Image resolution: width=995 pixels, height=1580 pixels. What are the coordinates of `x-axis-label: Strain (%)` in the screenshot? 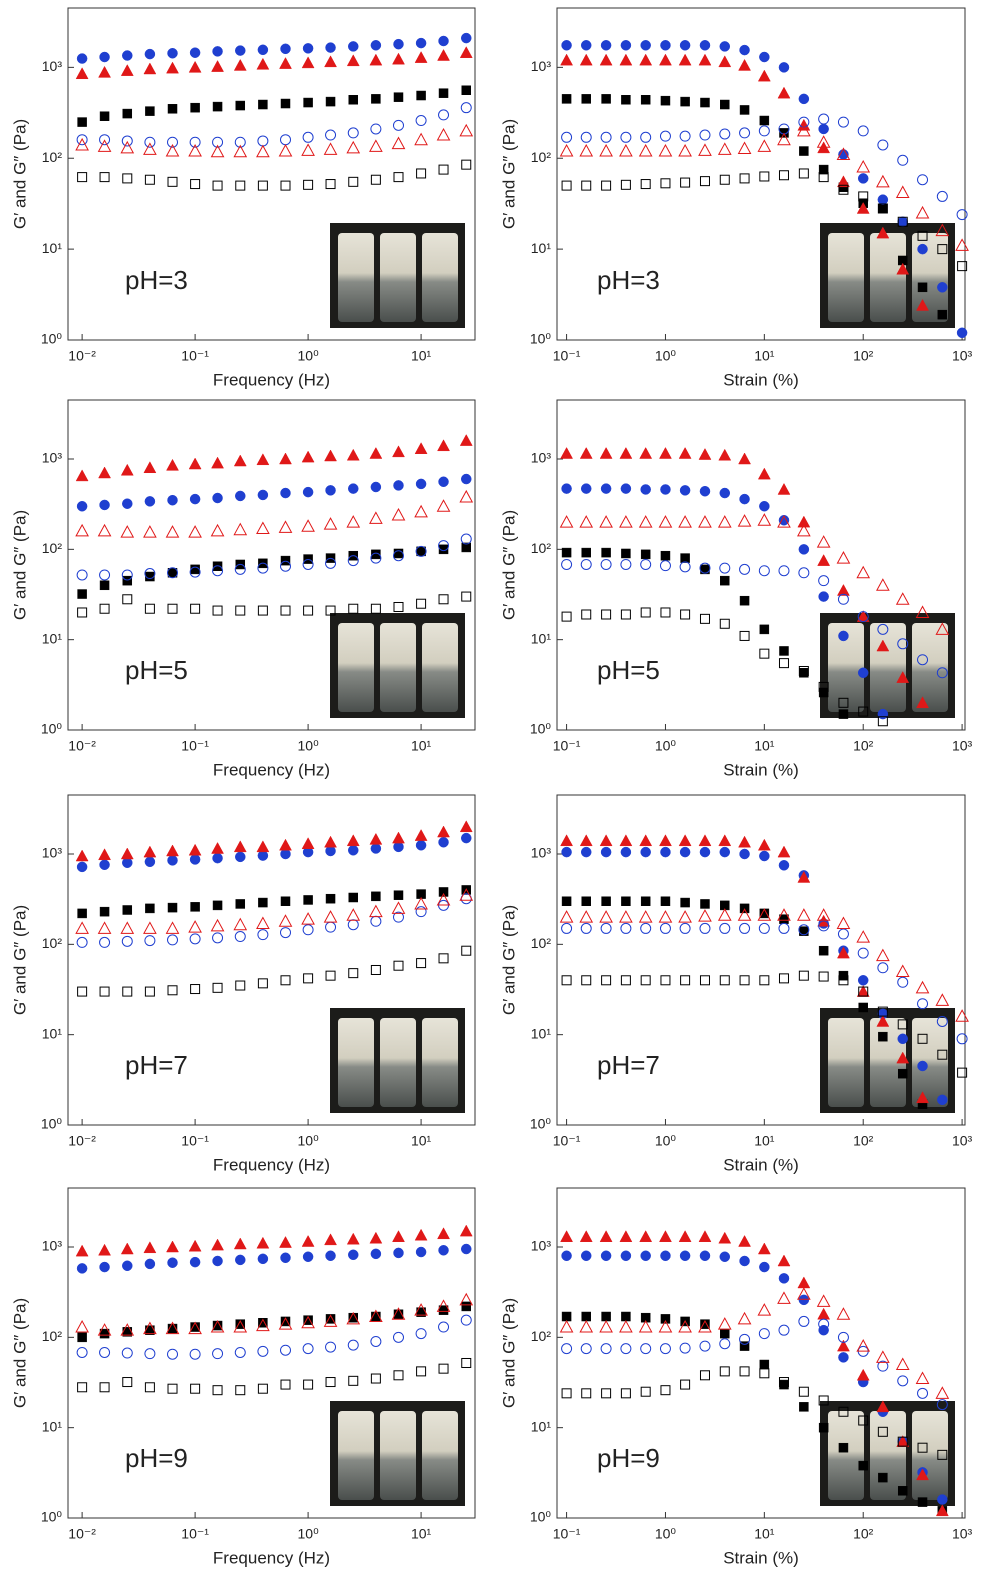 It's located at (761, 769).